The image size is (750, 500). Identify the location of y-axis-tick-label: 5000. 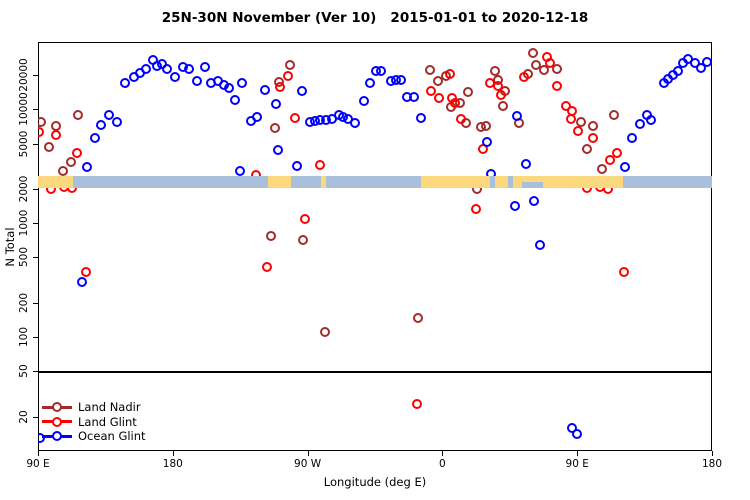
(24, 143).